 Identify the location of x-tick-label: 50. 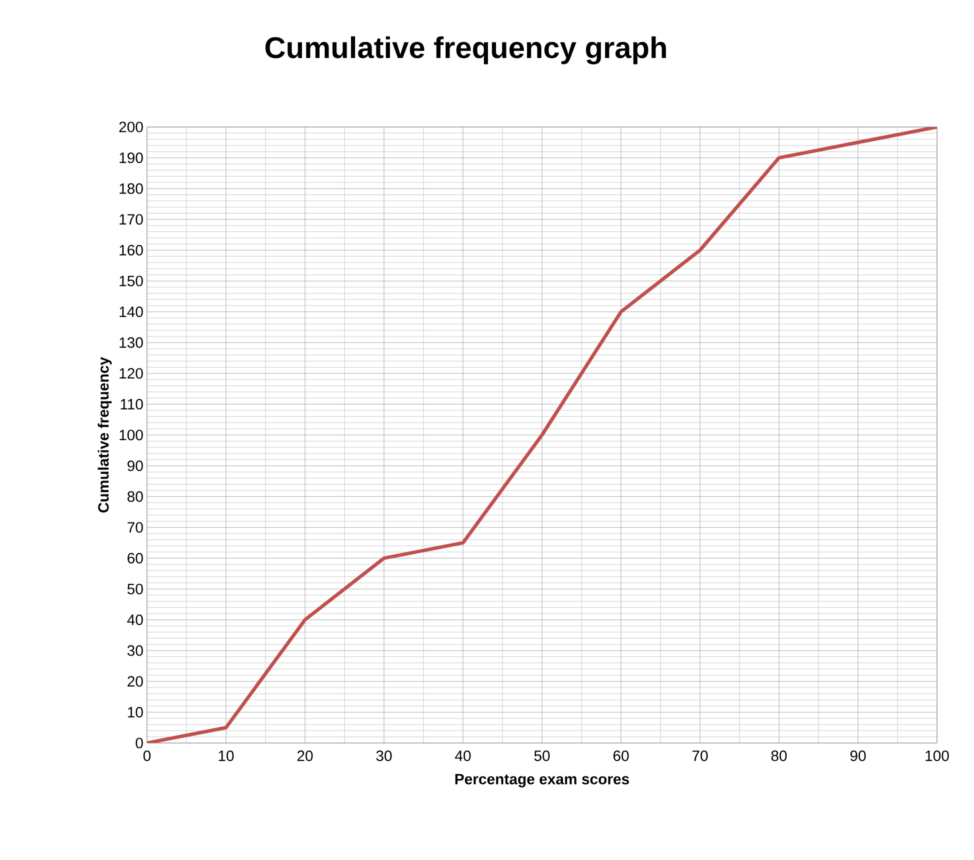
(542, 756).